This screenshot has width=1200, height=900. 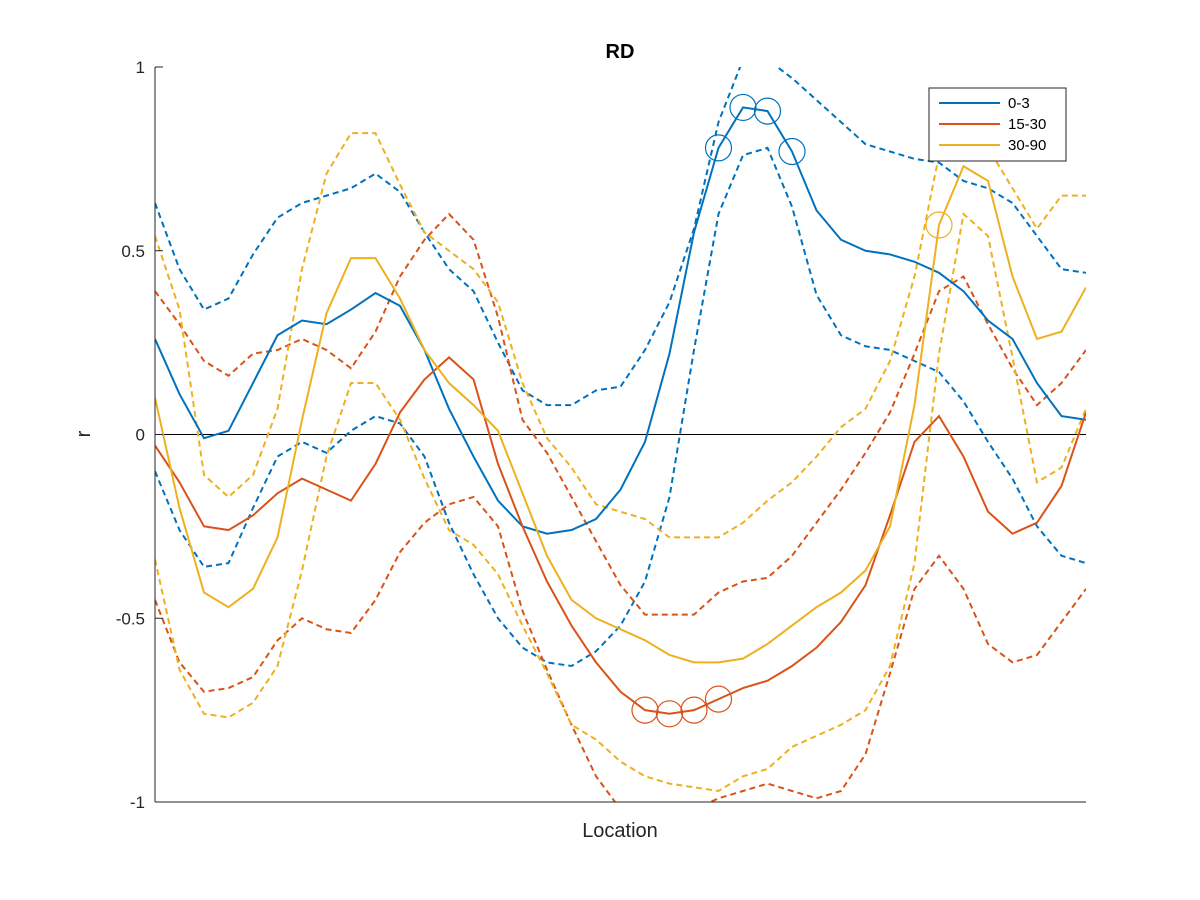 I want to click on y-ticks: -1 -0.5 0 0.5 1, so click(x=139, y=435).